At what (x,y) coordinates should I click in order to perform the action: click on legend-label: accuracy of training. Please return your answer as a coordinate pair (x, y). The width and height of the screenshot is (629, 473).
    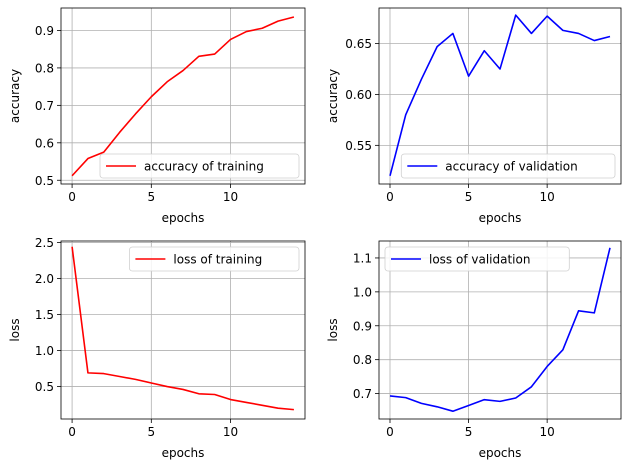
    Looking at the image, I should click on (204, 167).